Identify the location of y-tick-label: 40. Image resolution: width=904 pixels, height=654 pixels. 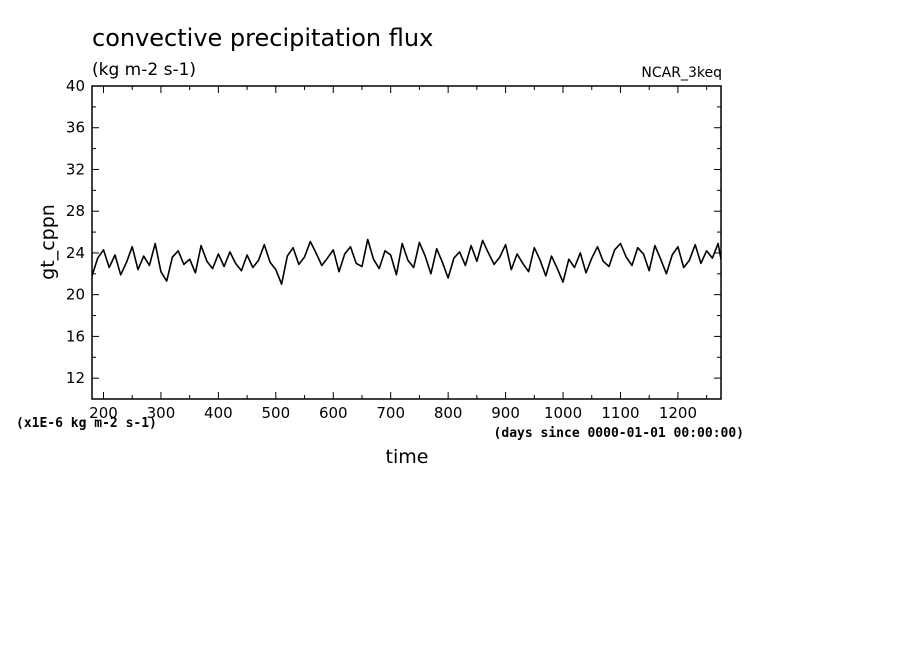
(75, 86).